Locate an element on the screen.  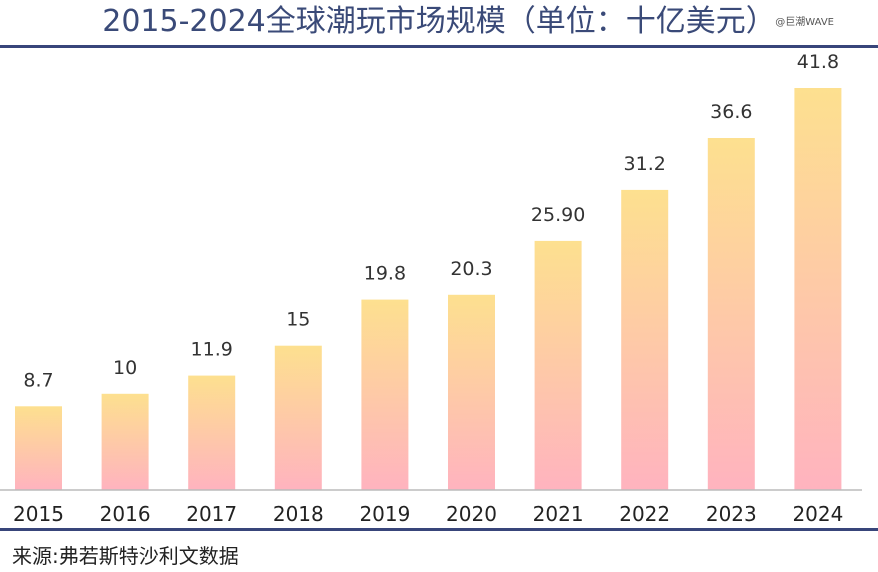
top-rule is located at coordinates (439, 46).